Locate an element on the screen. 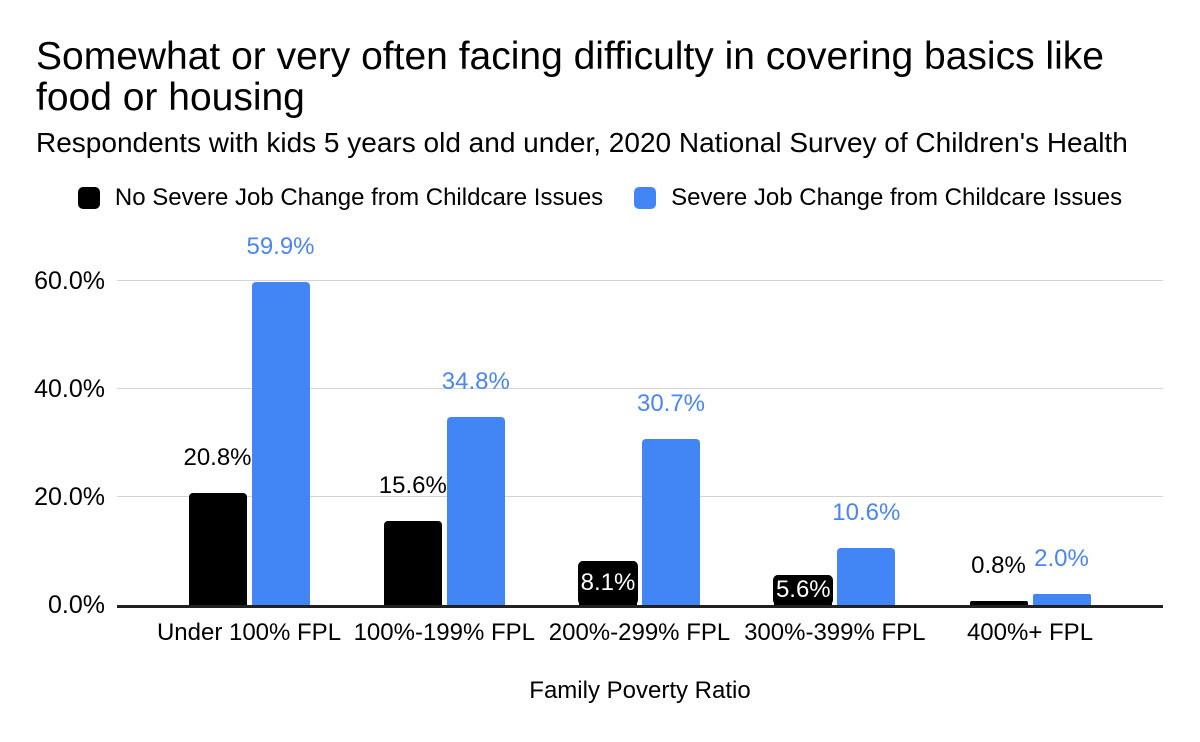  legend-item-severe-job-change: Severe Job Change from Childcare Issues is located at coordinates (878, 198).